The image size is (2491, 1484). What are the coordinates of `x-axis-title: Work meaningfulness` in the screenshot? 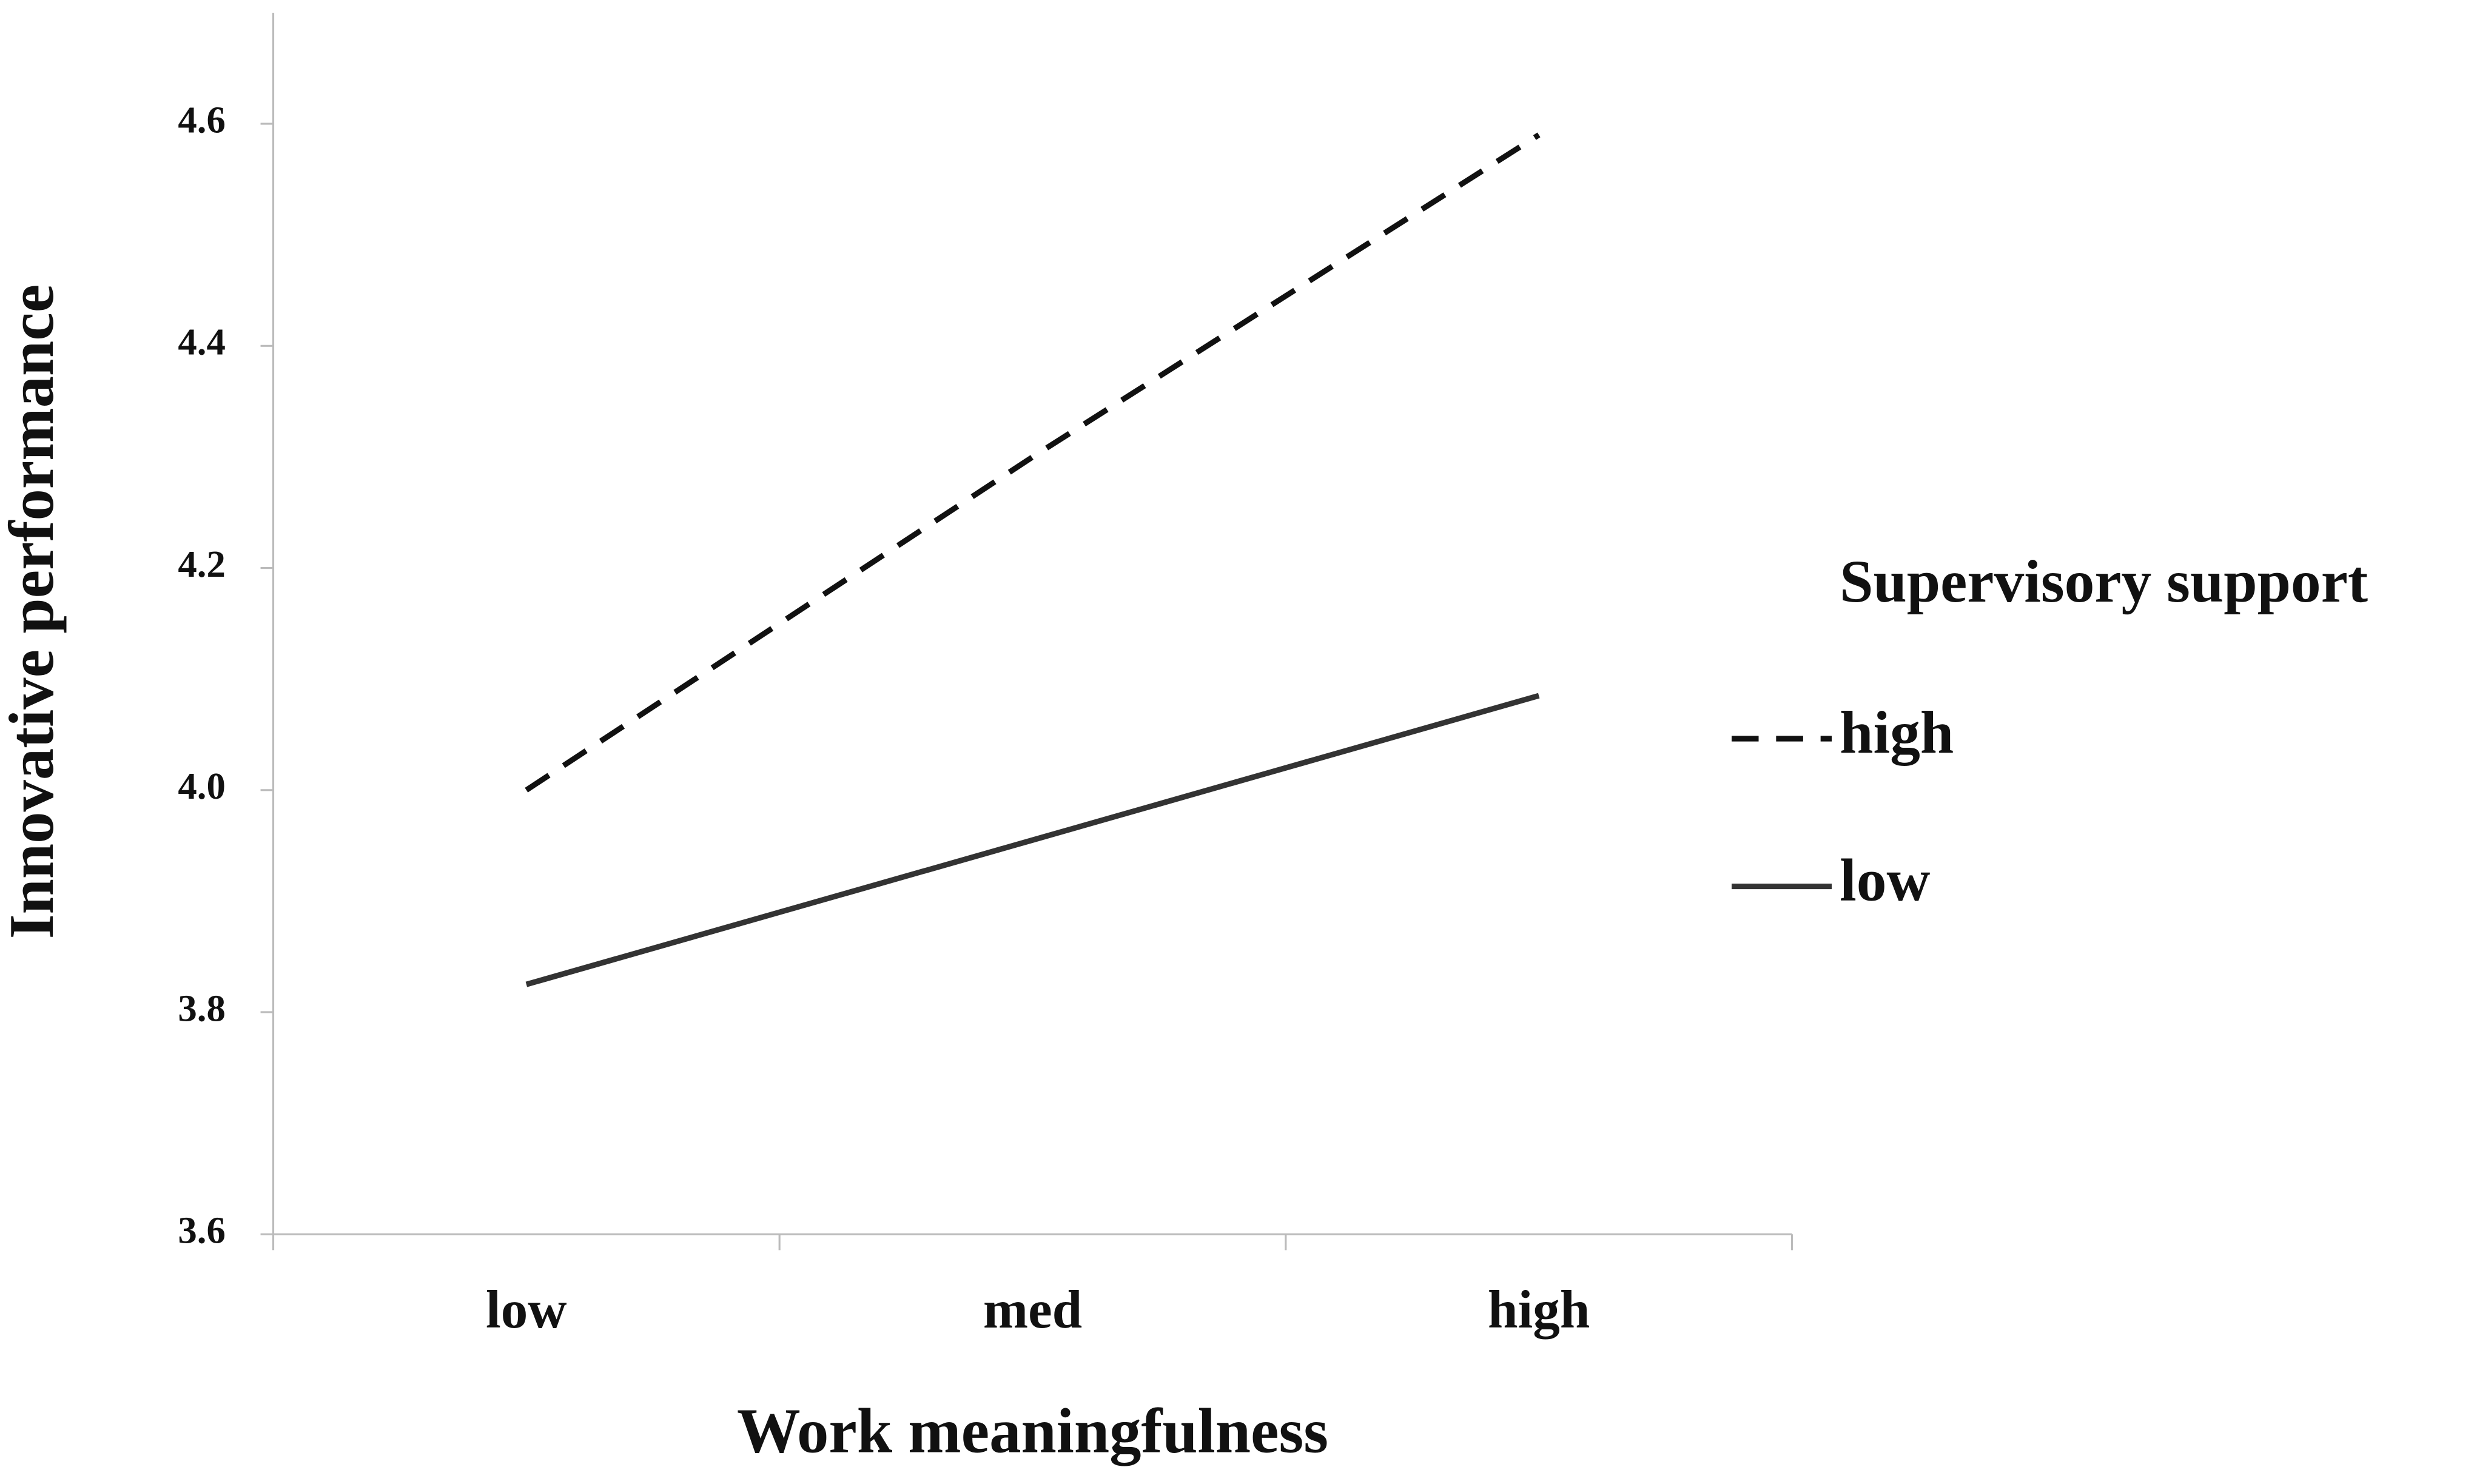 It's located at (1032, 1431).